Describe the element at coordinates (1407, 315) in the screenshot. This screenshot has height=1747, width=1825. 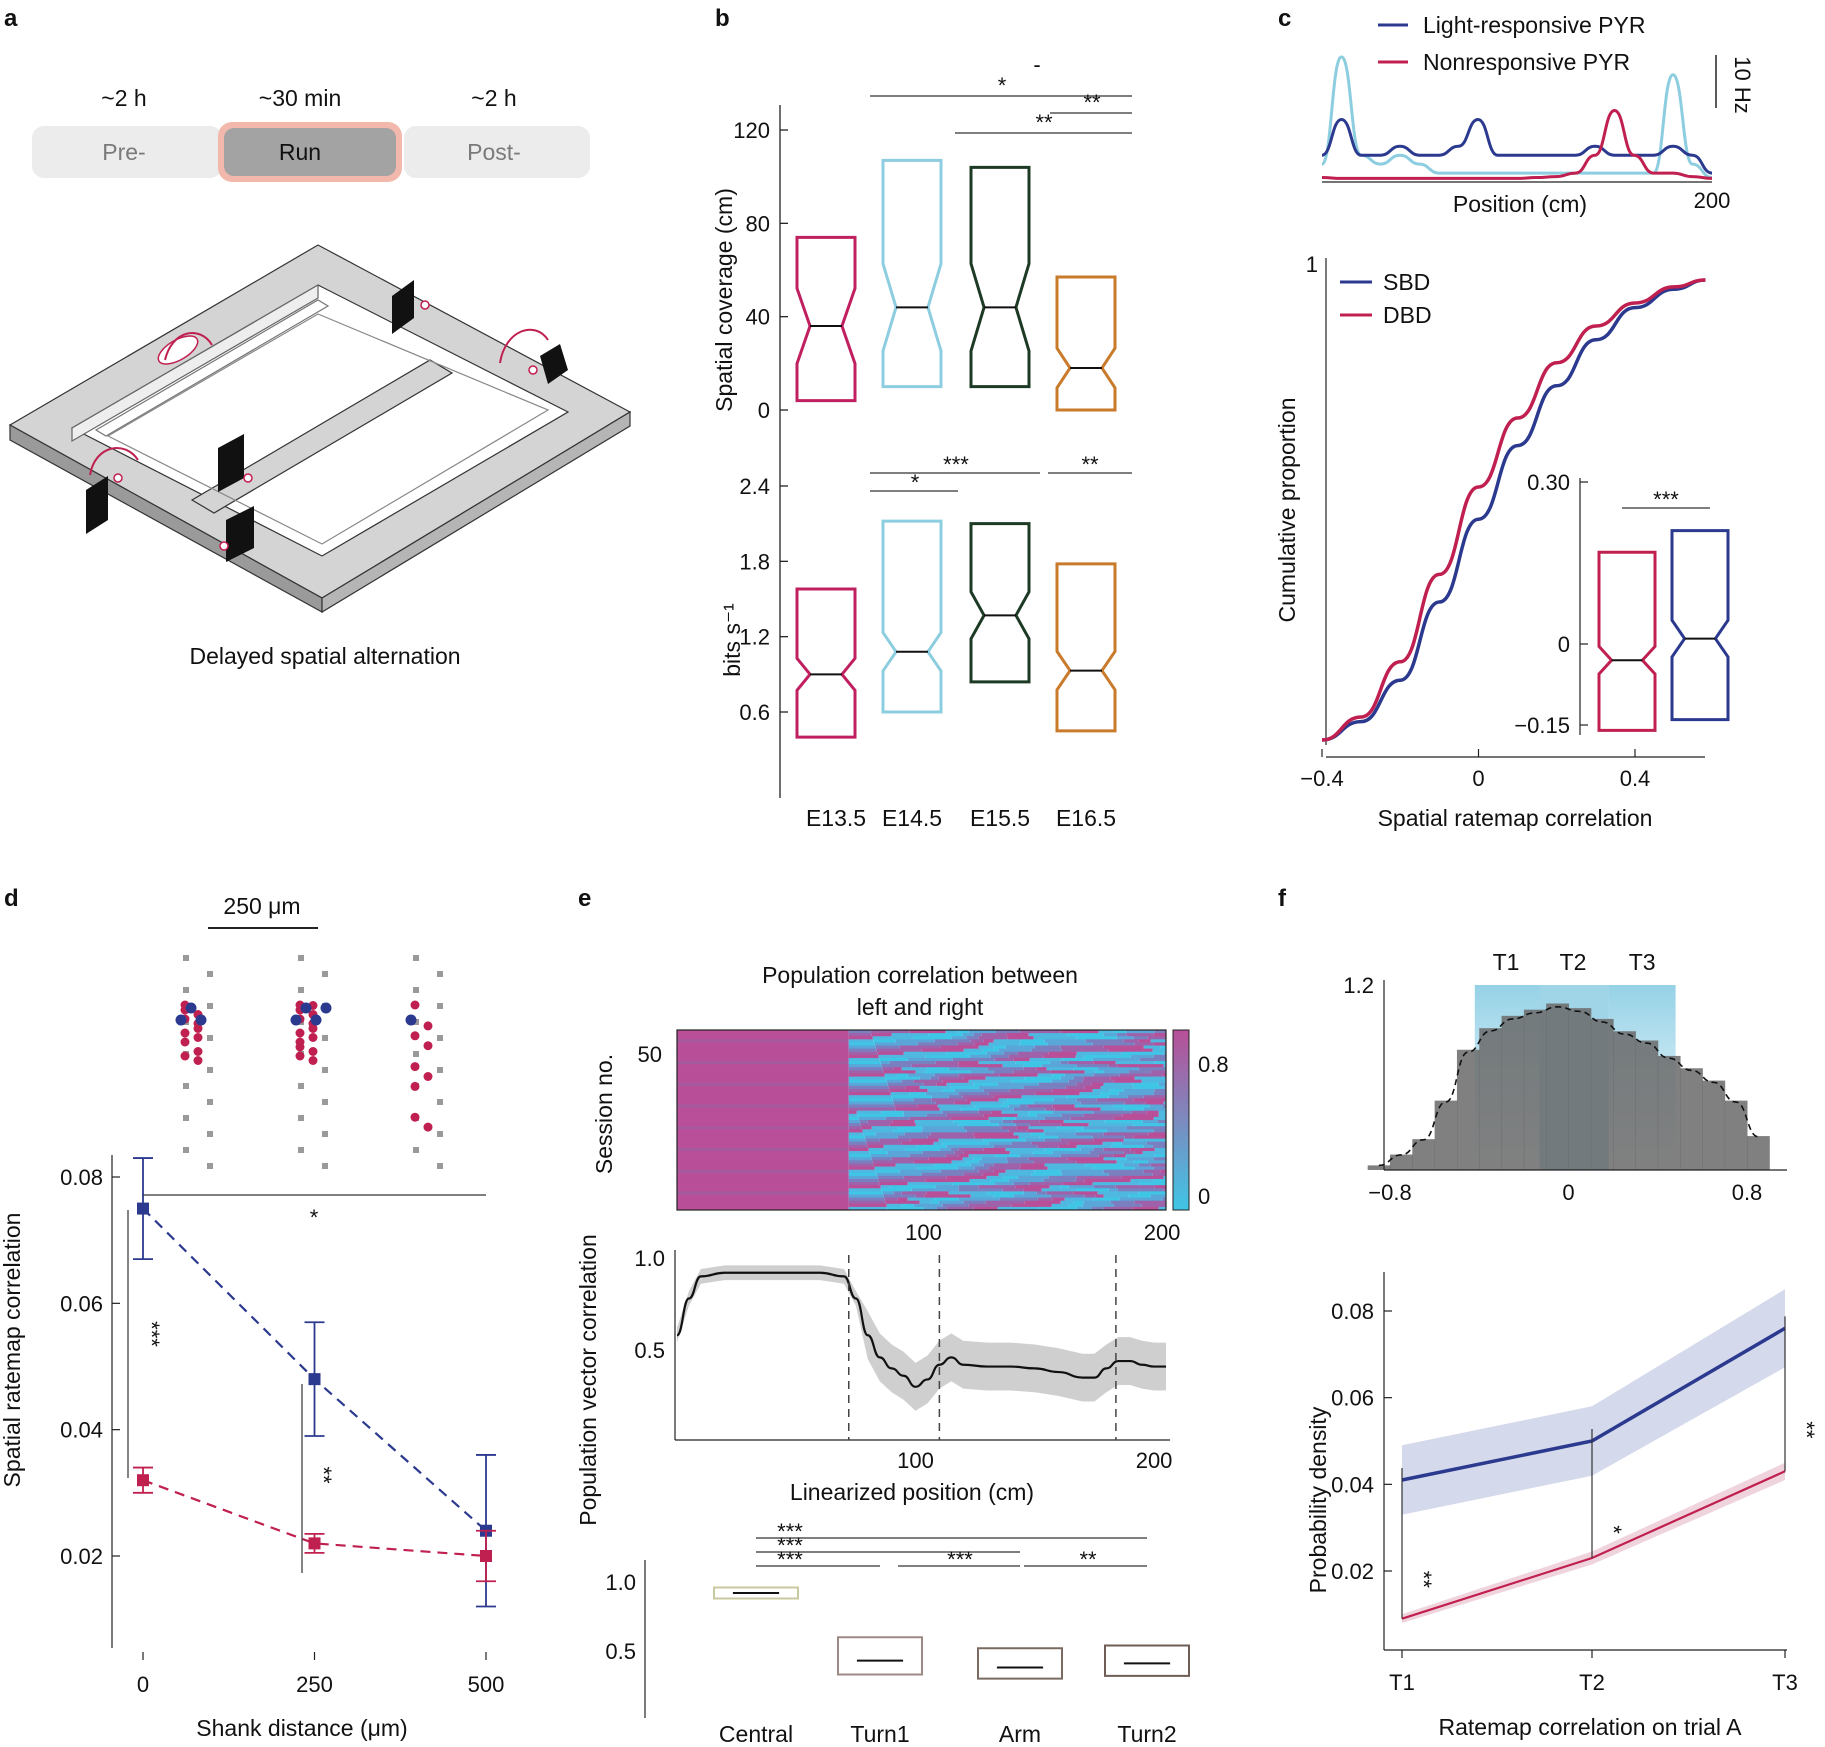
I see `legend-dbd: DBD` at that location.